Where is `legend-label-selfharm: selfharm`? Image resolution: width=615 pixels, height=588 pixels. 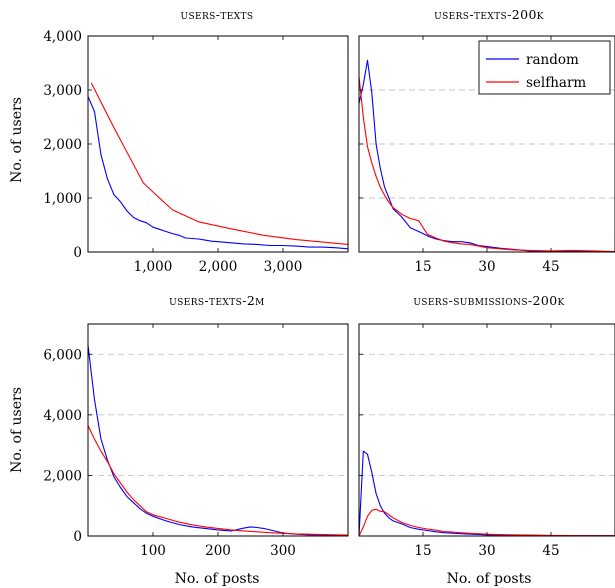
legend-label-selfharm: selfharm is located at coordinates (556, 83).